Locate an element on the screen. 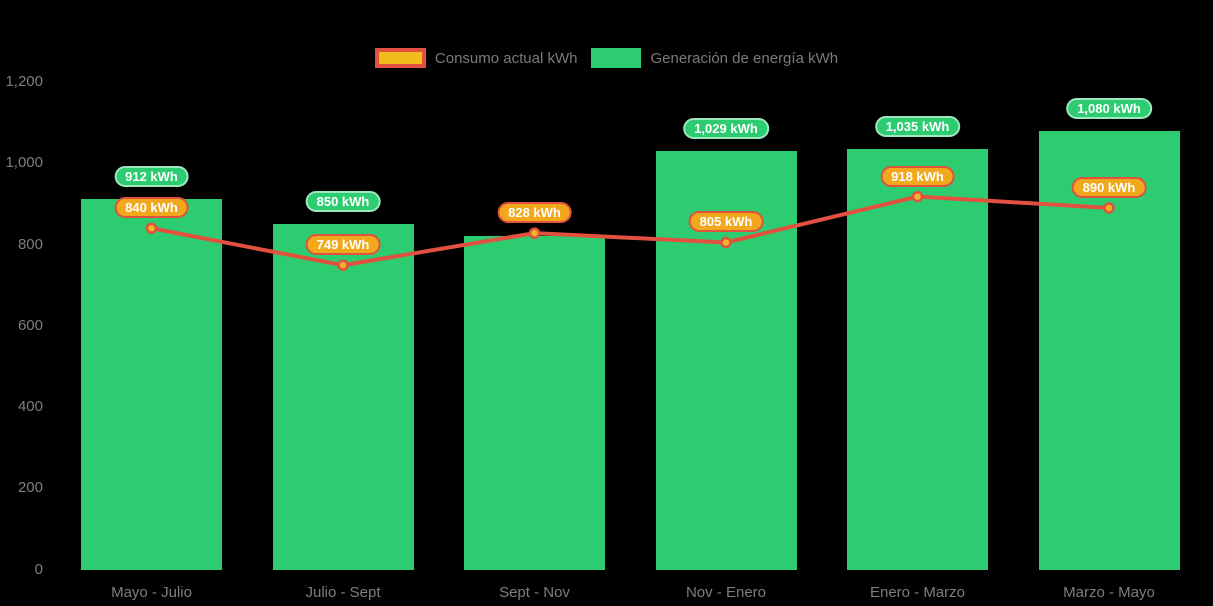 The height and width of the screenshot is (606, 1213). y-axis-tick-label: 800 is located at coordinates (30, 244).